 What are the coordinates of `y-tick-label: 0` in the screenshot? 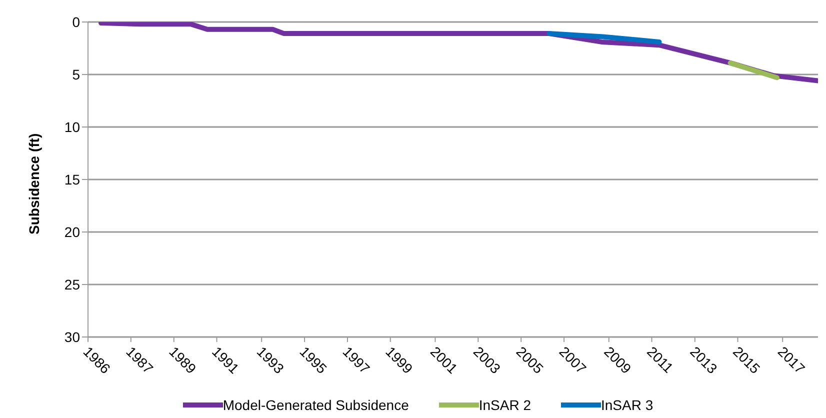 It's located at (76, 22).